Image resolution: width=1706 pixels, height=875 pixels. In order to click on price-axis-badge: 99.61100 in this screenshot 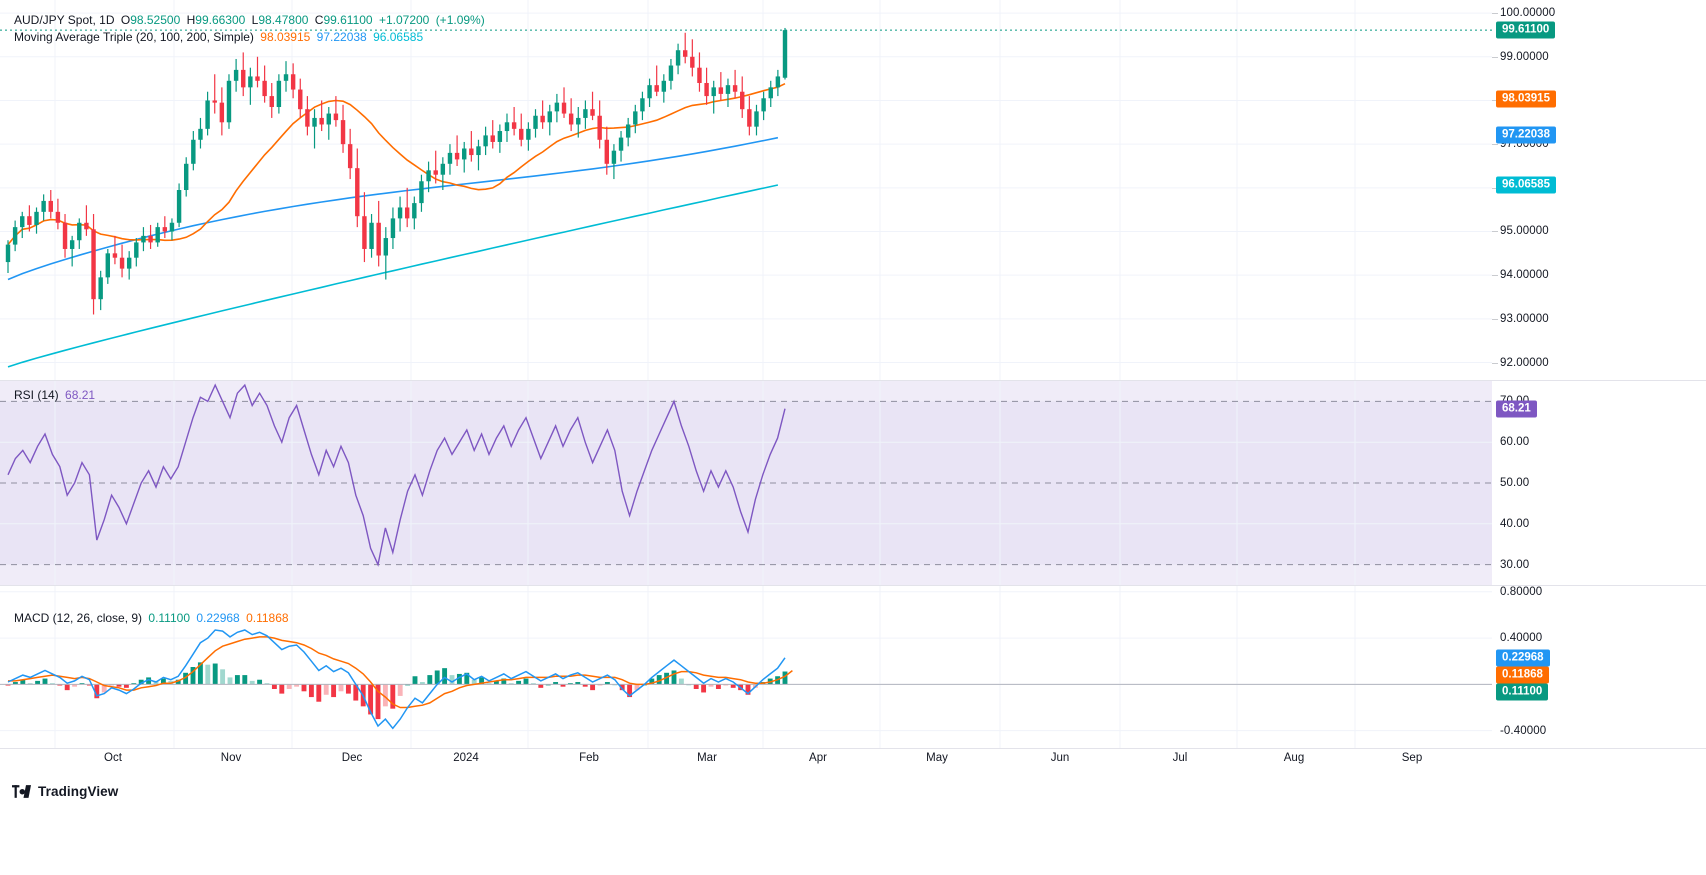, I will do `click(1526, 30)`.